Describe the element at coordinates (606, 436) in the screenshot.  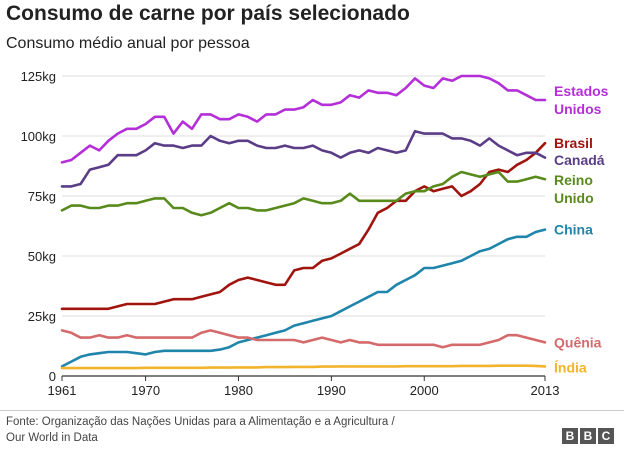
I see `bbc-logo-letter: C` at that location.